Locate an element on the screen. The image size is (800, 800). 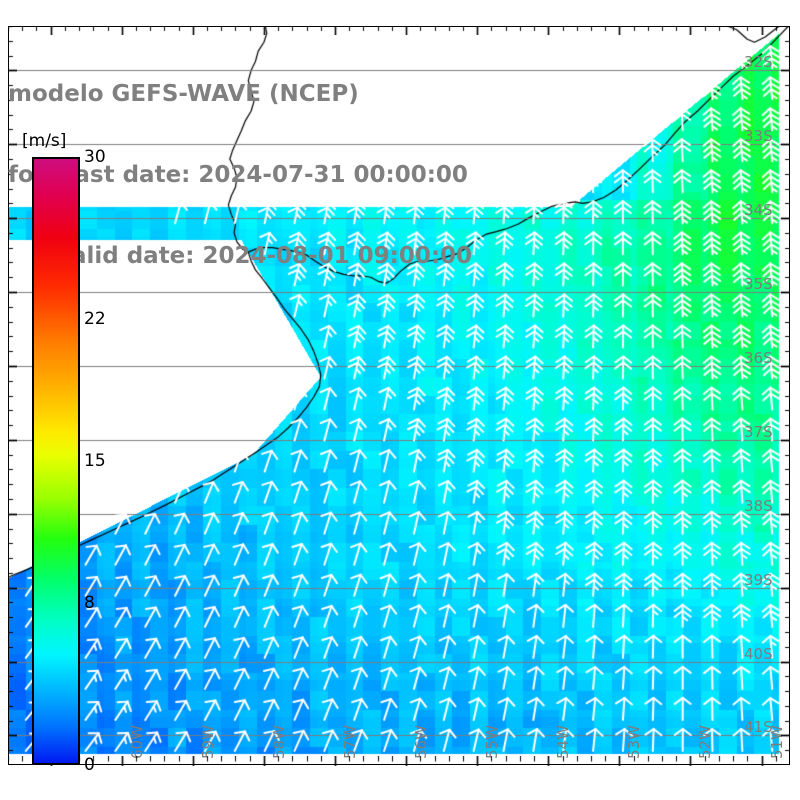
colorbar-gradient is located at coordinates (56, 461).